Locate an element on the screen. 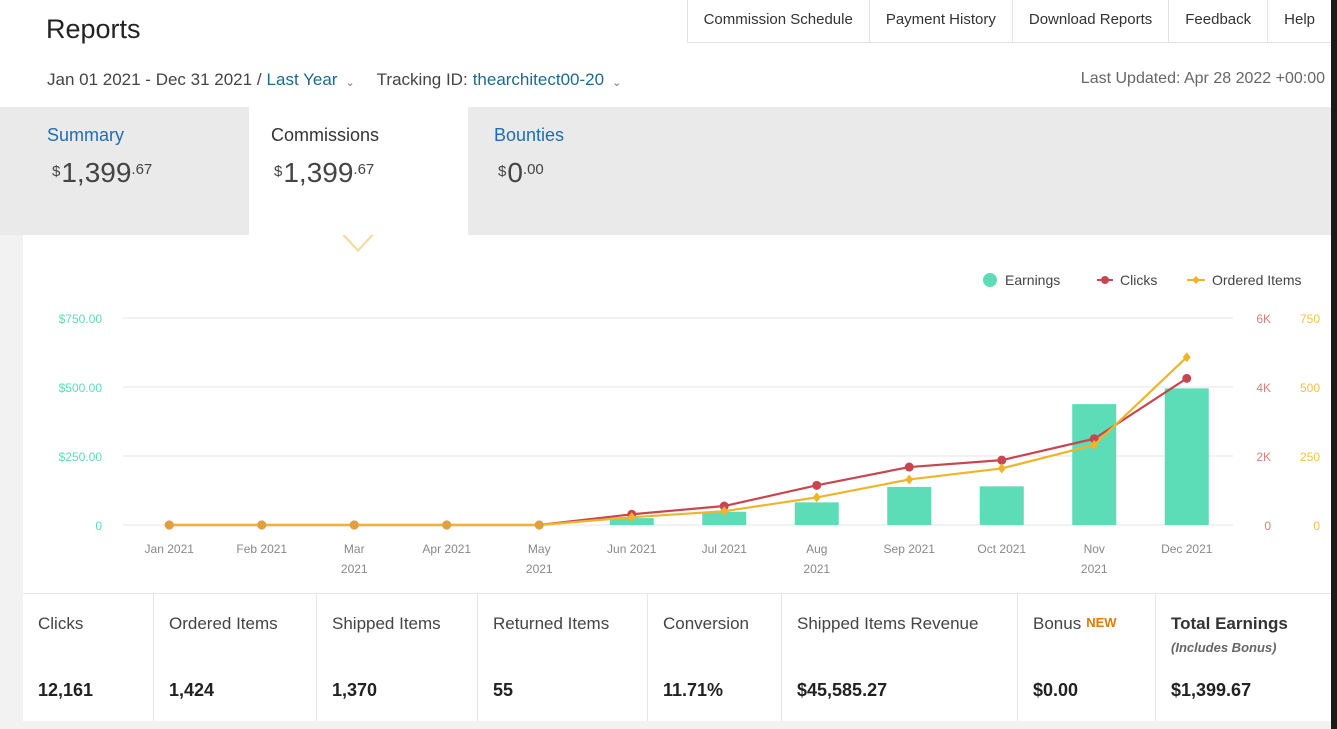 This screenshot has width=1337, height=729. tab-summary-label: Summary is located at coordinates (86, 135).